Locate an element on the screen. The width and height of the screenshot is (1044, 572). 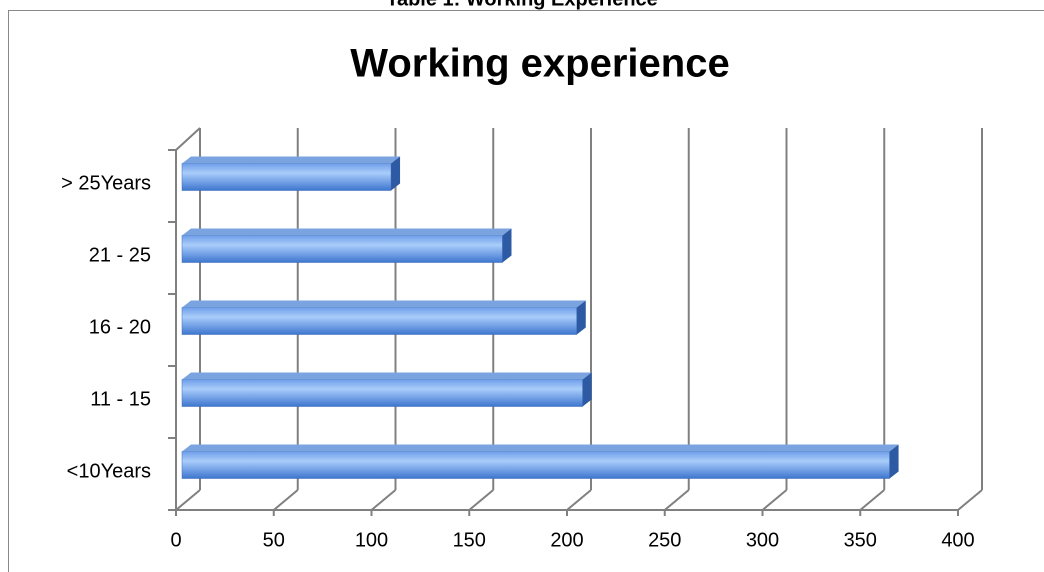
x-tick-label: 350 is located at coordinates (860, 540).